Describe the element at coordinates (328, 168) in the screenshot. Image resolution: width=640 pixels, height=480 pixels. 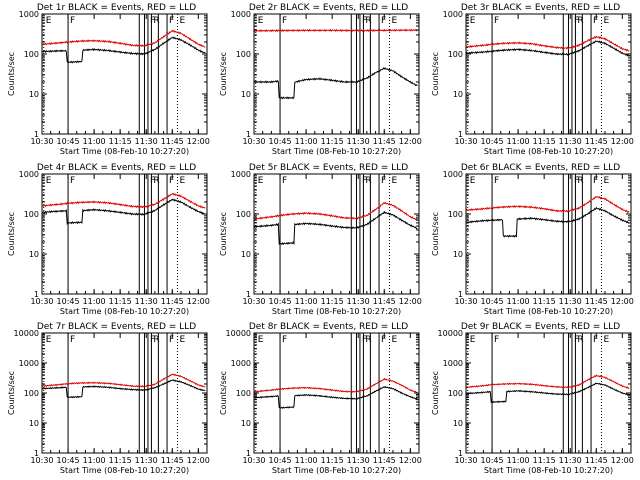
I see `chart-title: Det 5r BLACK = Events, RED = LLD` at that location.